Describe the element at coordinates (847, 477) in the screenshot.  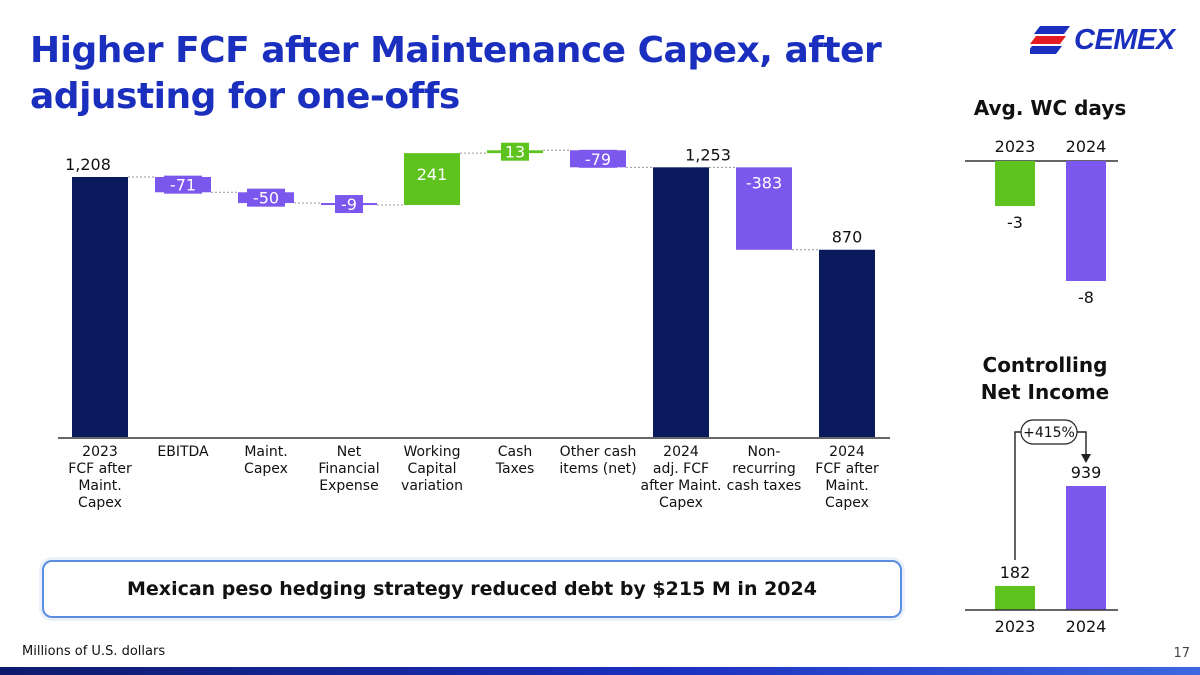
I see `waterfall-category-label: 2024 FCF after Maint. Capex` at that location.